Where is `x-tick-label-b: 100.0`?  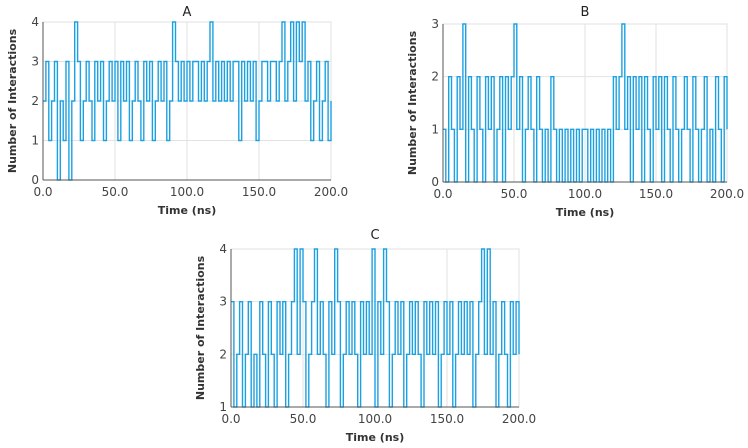
x-tick-label-b: 100.0 is located at coordinates (585, 194).